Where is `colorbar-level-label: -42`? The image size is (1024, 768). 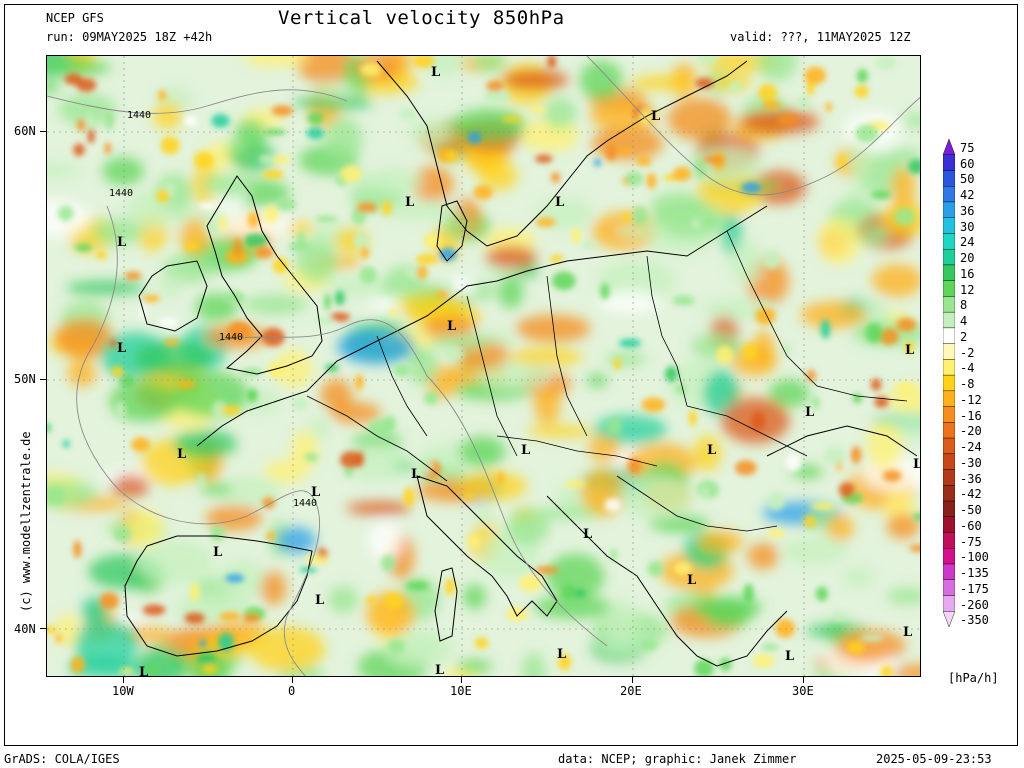
colorbar-level-label: -42 is located at coordinates (971, 494).